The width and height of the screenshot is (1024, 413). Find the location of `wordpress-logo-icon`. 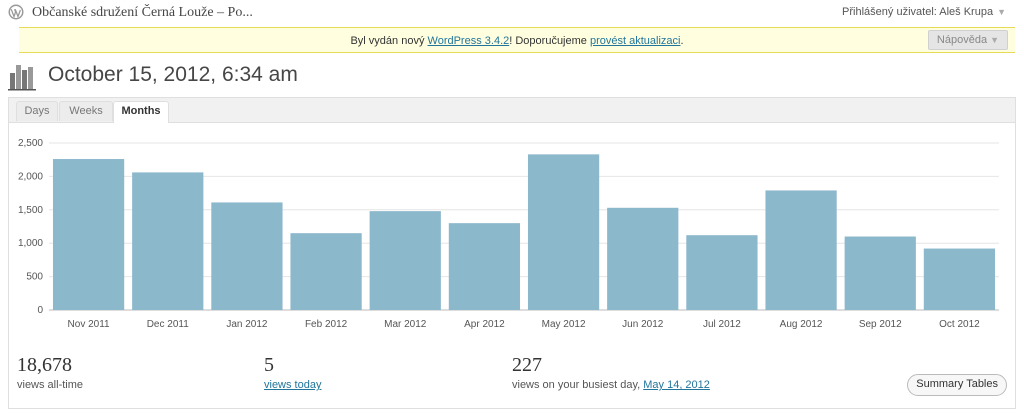

wordpress-logo-icon is located at coordinates (16, 12).